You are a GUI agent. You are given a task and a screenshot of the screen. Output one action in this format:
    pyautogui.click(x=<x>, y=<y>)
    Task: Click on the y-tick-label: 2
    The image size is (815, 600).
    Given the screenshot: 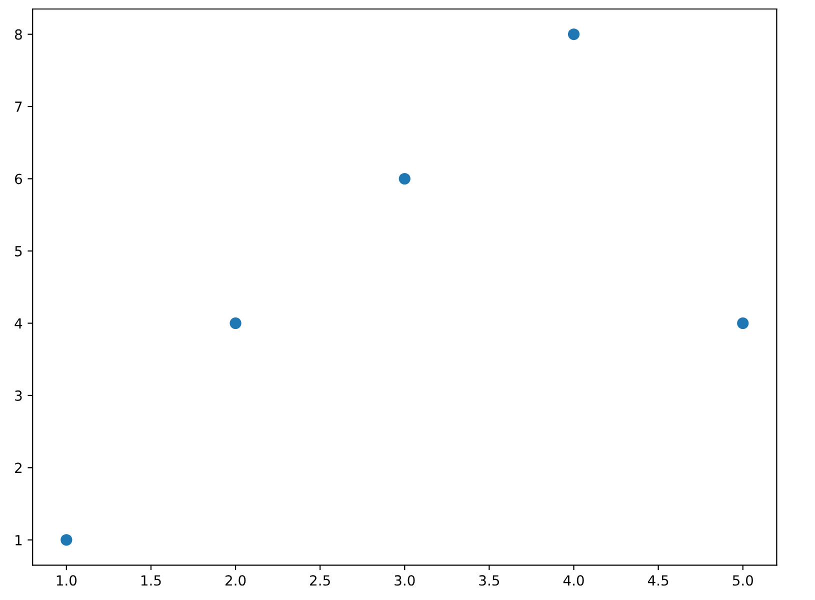 What is the action you would take?
    pyautogui.click(x=18, y=467)
    